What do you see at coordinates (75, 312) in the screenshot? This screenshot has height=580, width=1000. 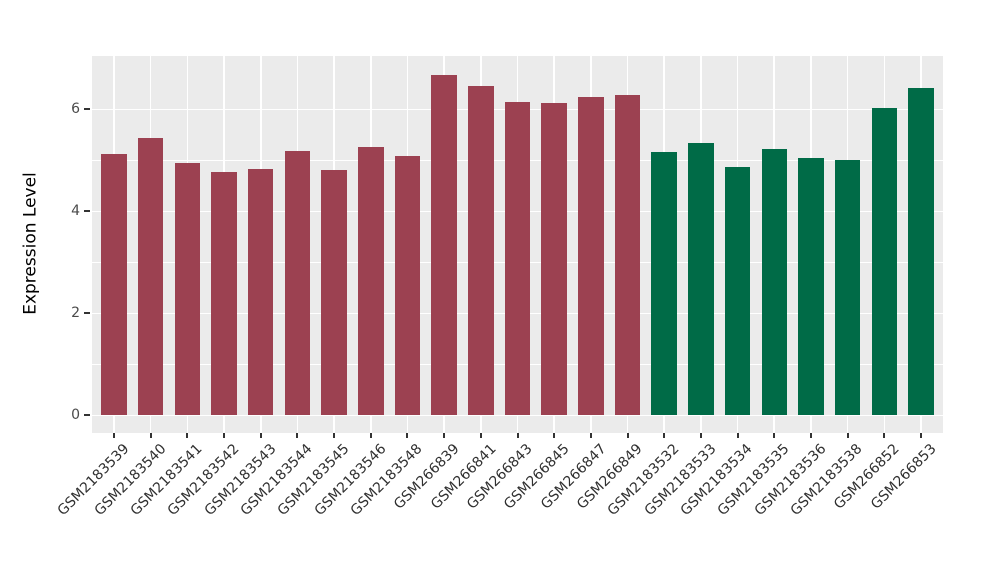 I see `y-tick-label: 2` at bounding box center [75, 312].